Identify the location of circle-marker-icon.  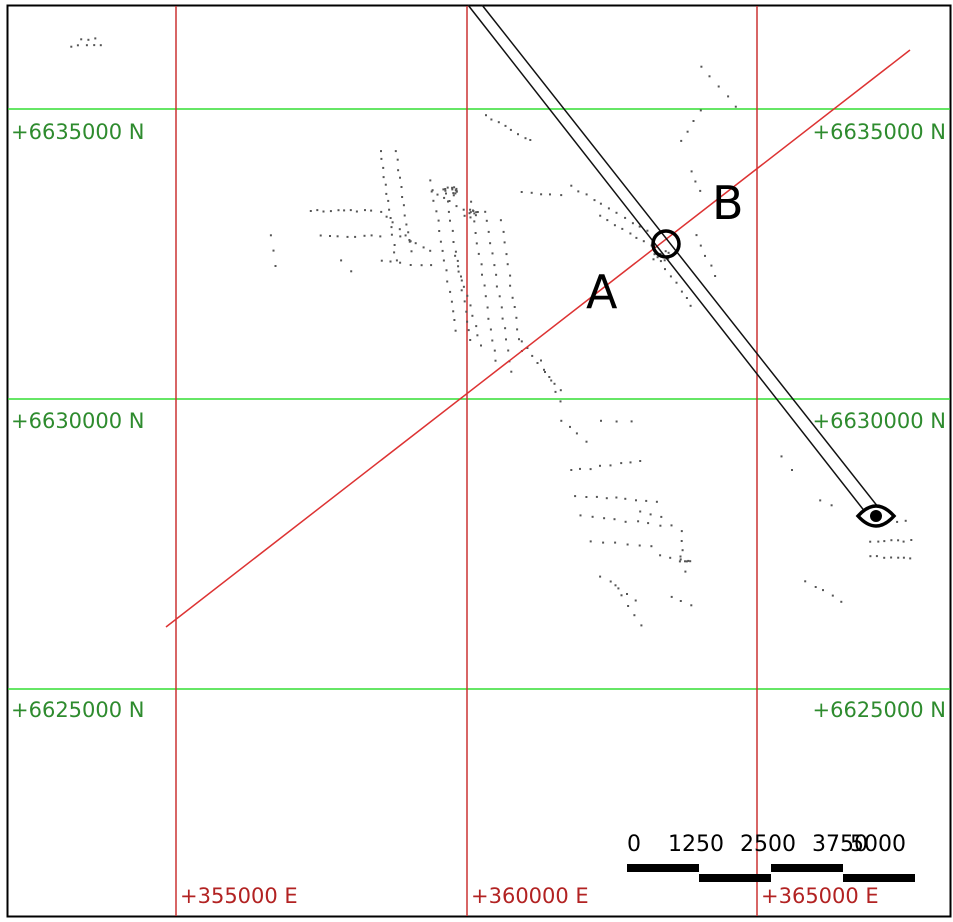
(666, 244).